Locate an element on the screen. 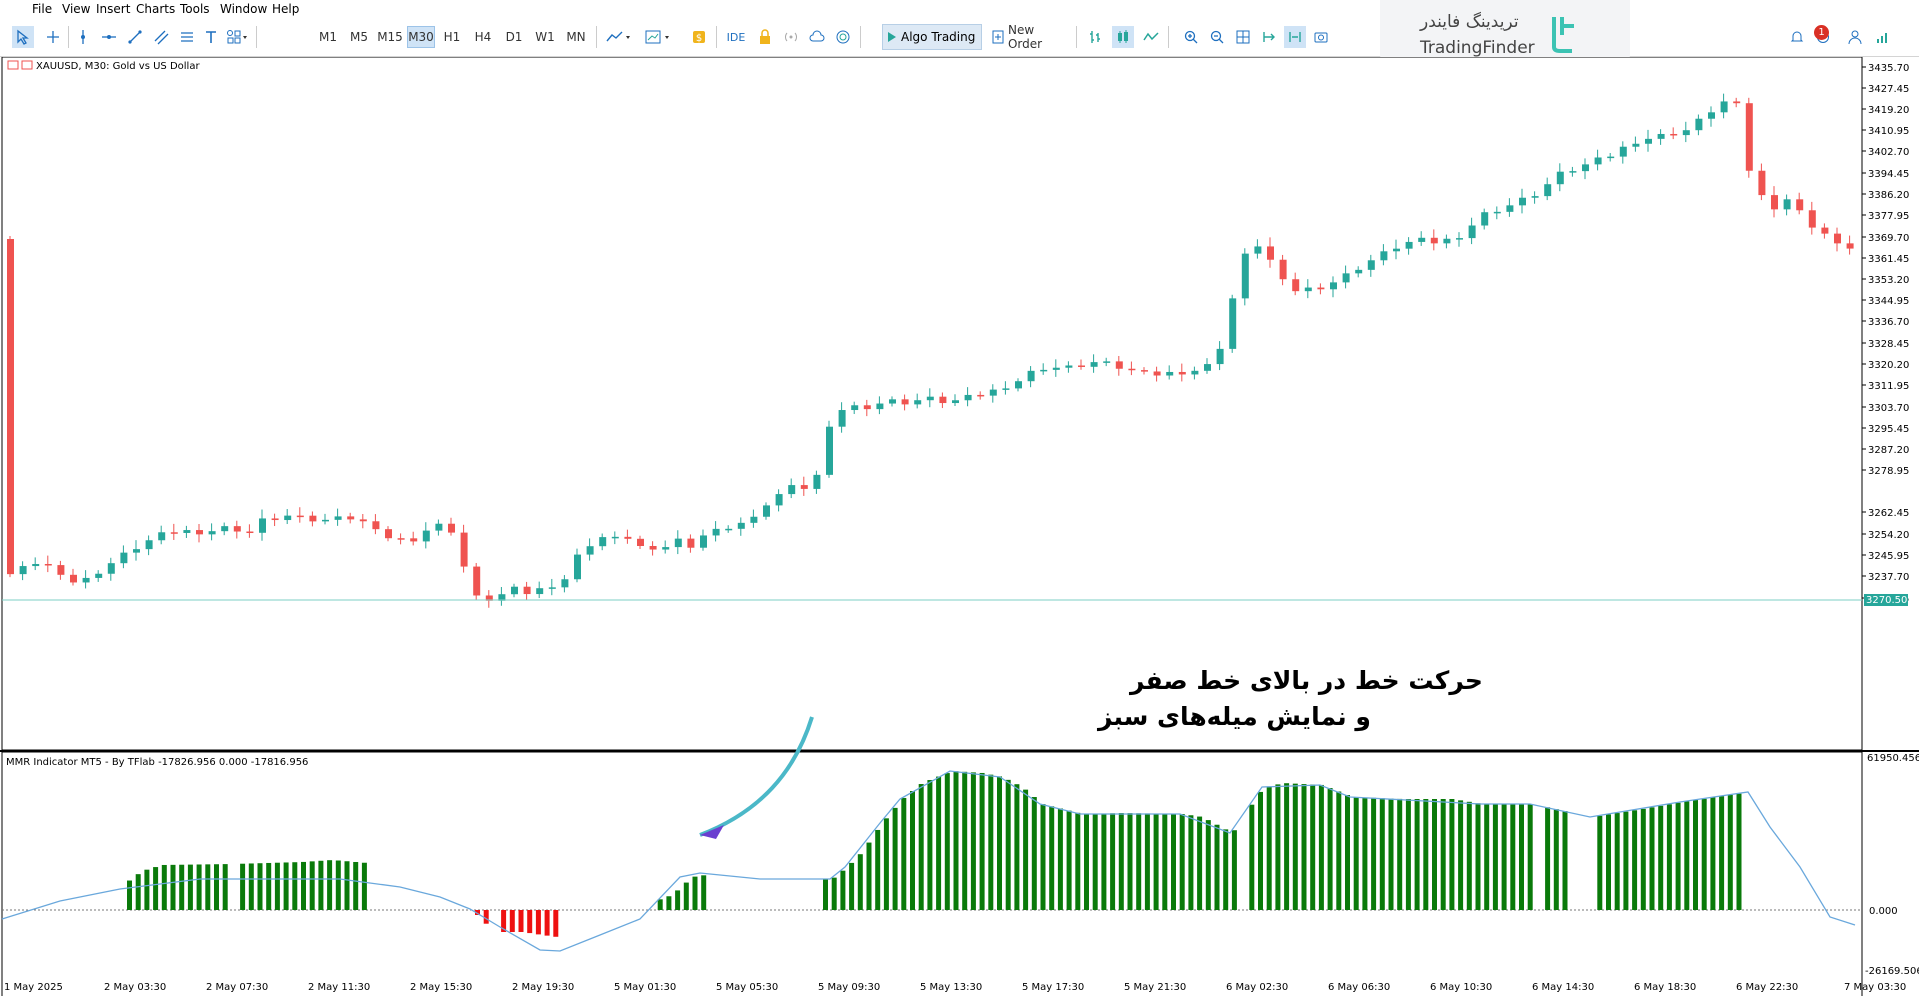  menu-tools: Tools is located at coordinates (195, 9).